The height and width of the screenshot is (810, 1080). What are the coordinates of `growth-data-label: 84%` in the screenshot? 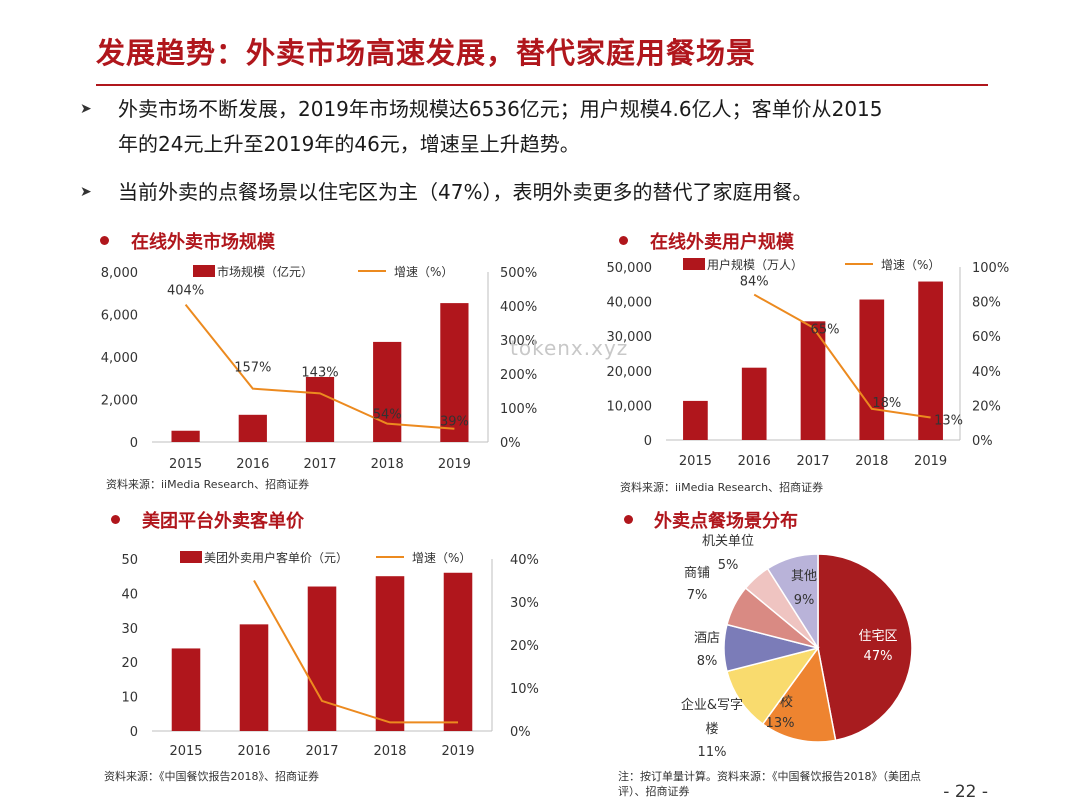 It's located at (754, 282).